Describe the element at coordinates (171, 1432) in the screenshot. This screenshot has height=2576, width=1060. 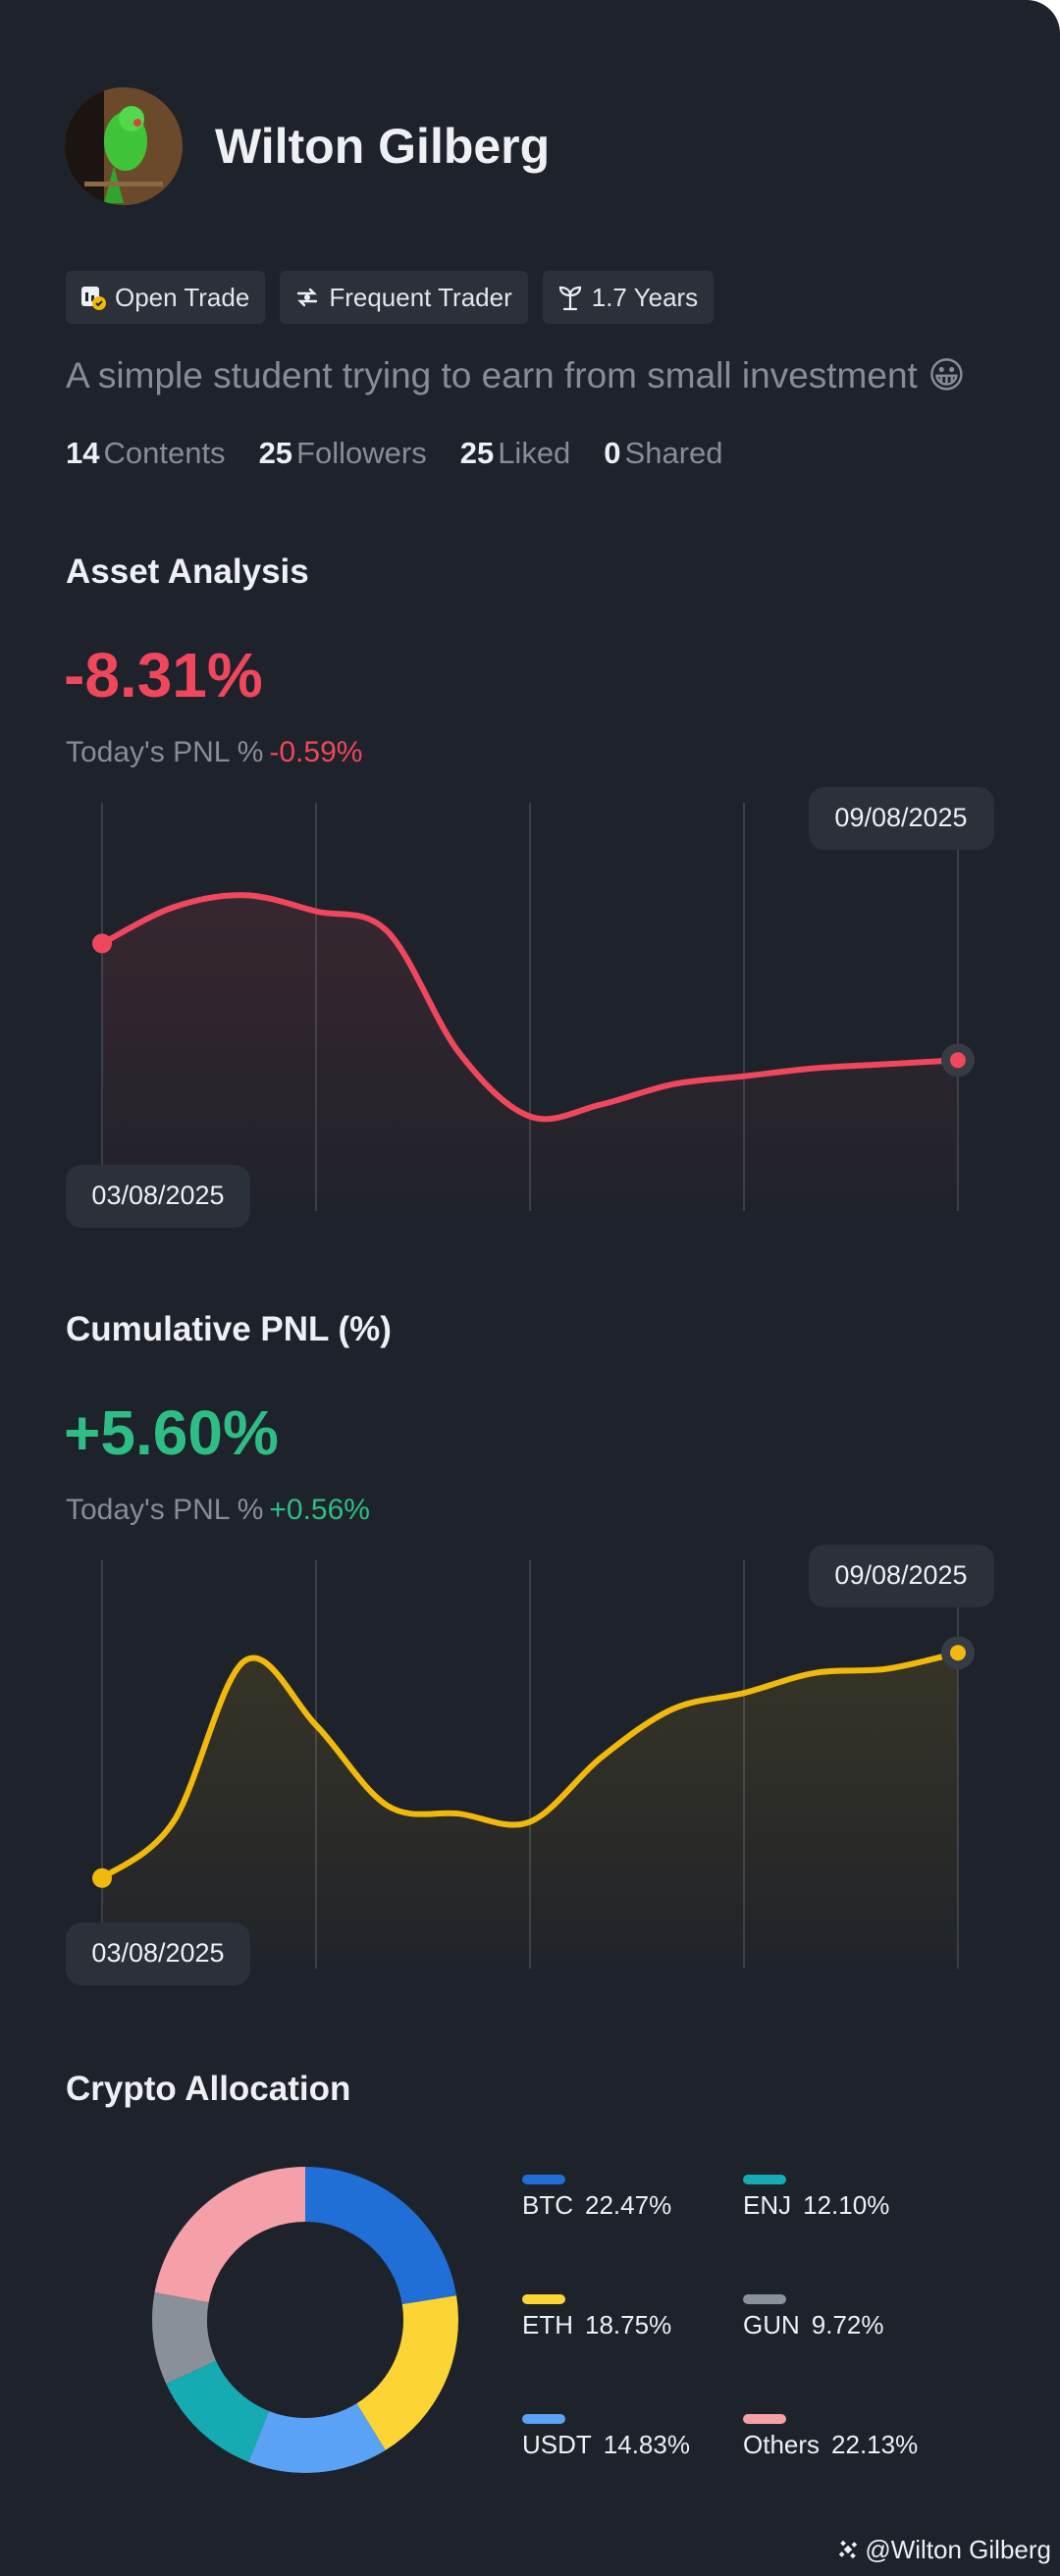
I see `headline-value: +5.60%` at that location.